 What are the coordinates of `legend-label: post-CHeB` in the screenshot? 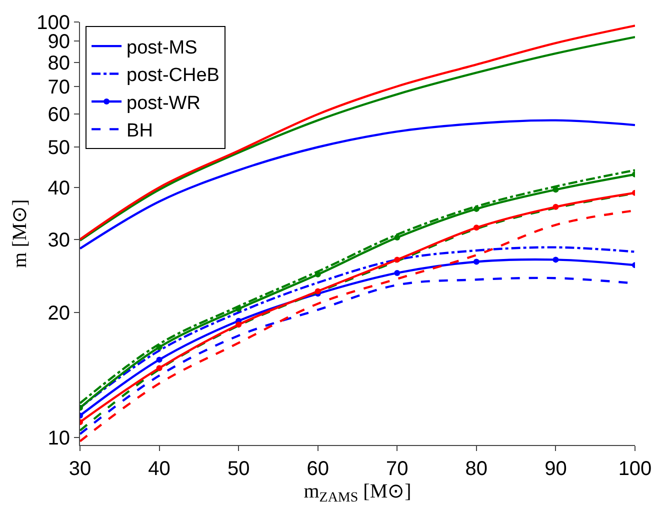 It's located at (173, 75).